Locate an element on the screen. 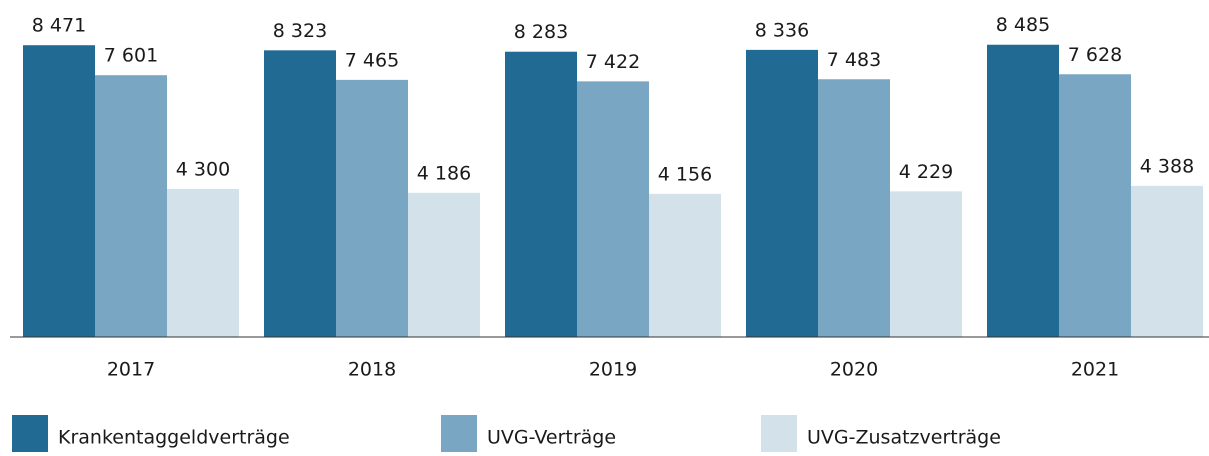 This screenshot has width=1209, height=456. x-tick-label: 2019 is located at coordinates (613, 370).